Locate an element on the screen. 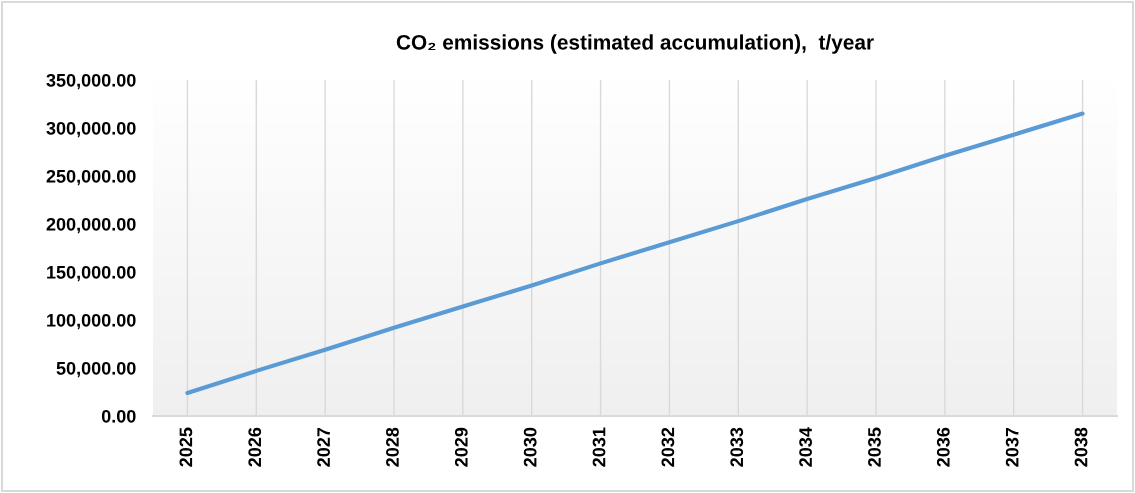 The image size is (1135, 493). x-tick-label: 2030 is located at coordinates (530, 447).